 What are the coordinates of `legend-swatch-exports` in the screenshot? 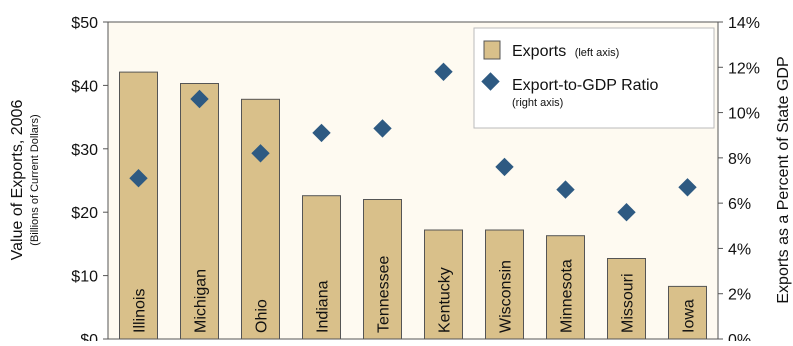 It's located at (492, 50).